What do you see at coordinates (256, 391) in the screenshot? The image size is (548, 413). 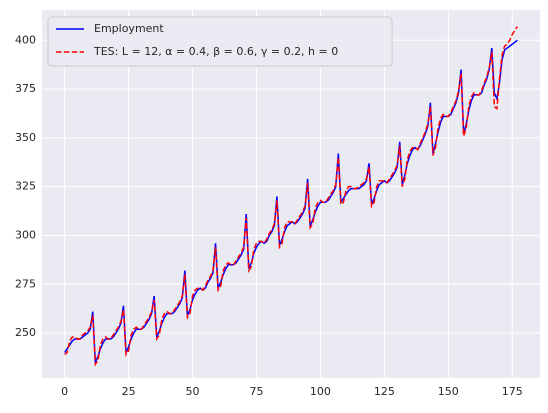 I see `x-tick-label: 75` at bounding box center [256, 391].